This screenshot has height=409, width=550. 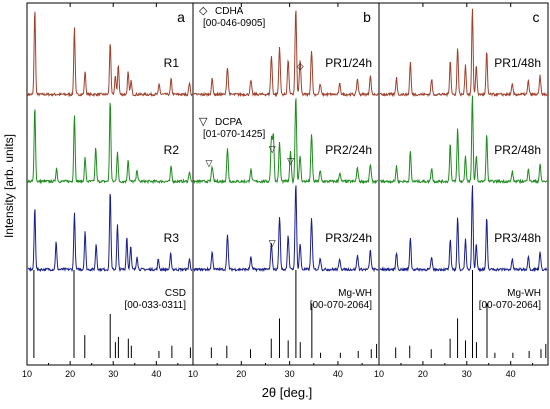 What do you see at coordinates (463, 140) in the screenshot?
I see `series-line-pr2-48h` at bounding box center [463, 140].